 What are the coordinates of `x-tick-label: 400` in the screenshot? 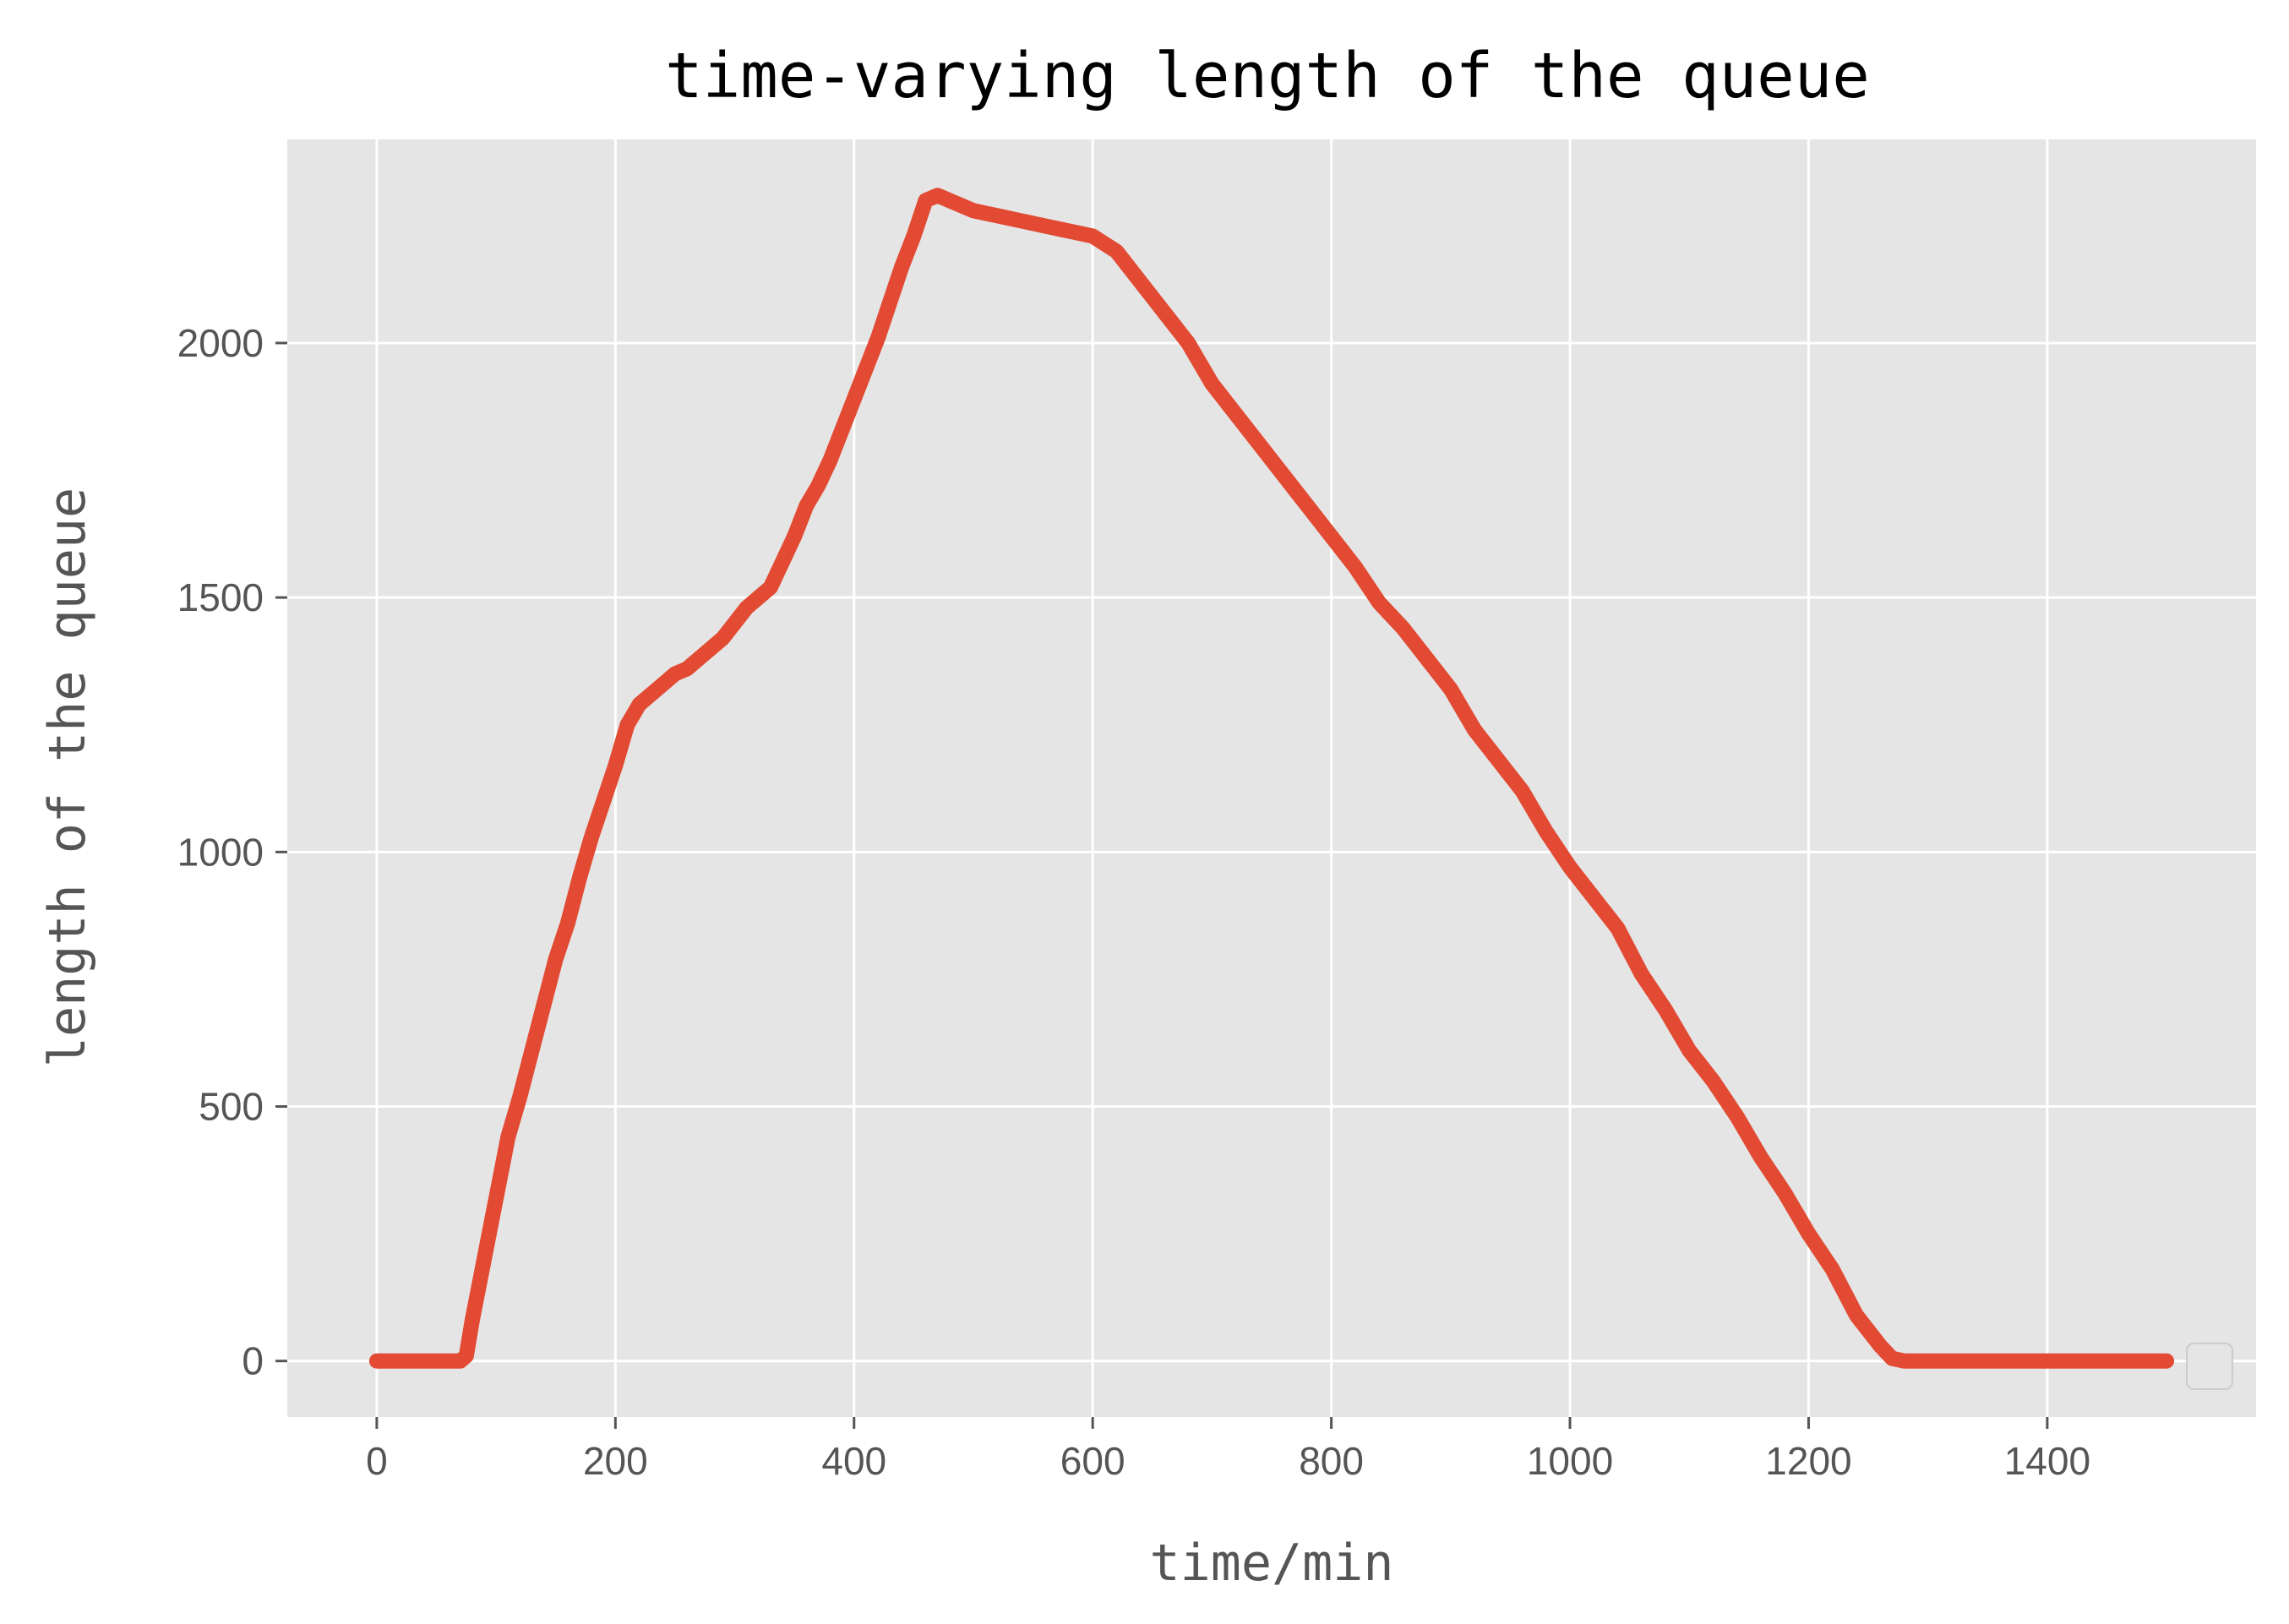 It's located at (853, 1461).